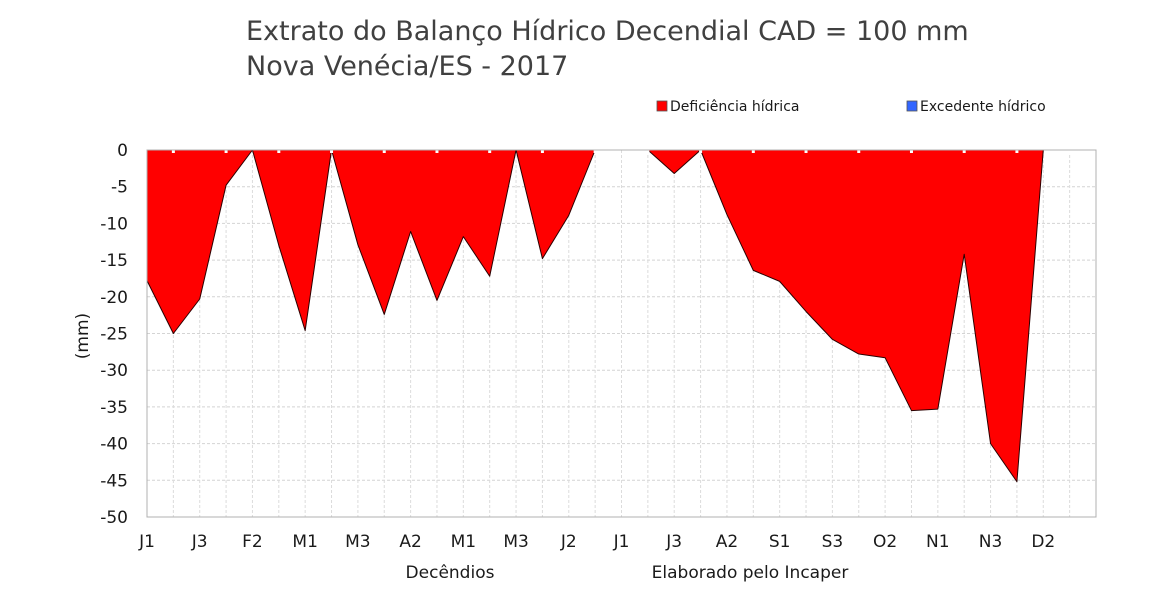  Describe the element at coordinates (851, 107) in the screenshot. I see `legend: Deficiência hídrica Excedente hídrico` at that location.